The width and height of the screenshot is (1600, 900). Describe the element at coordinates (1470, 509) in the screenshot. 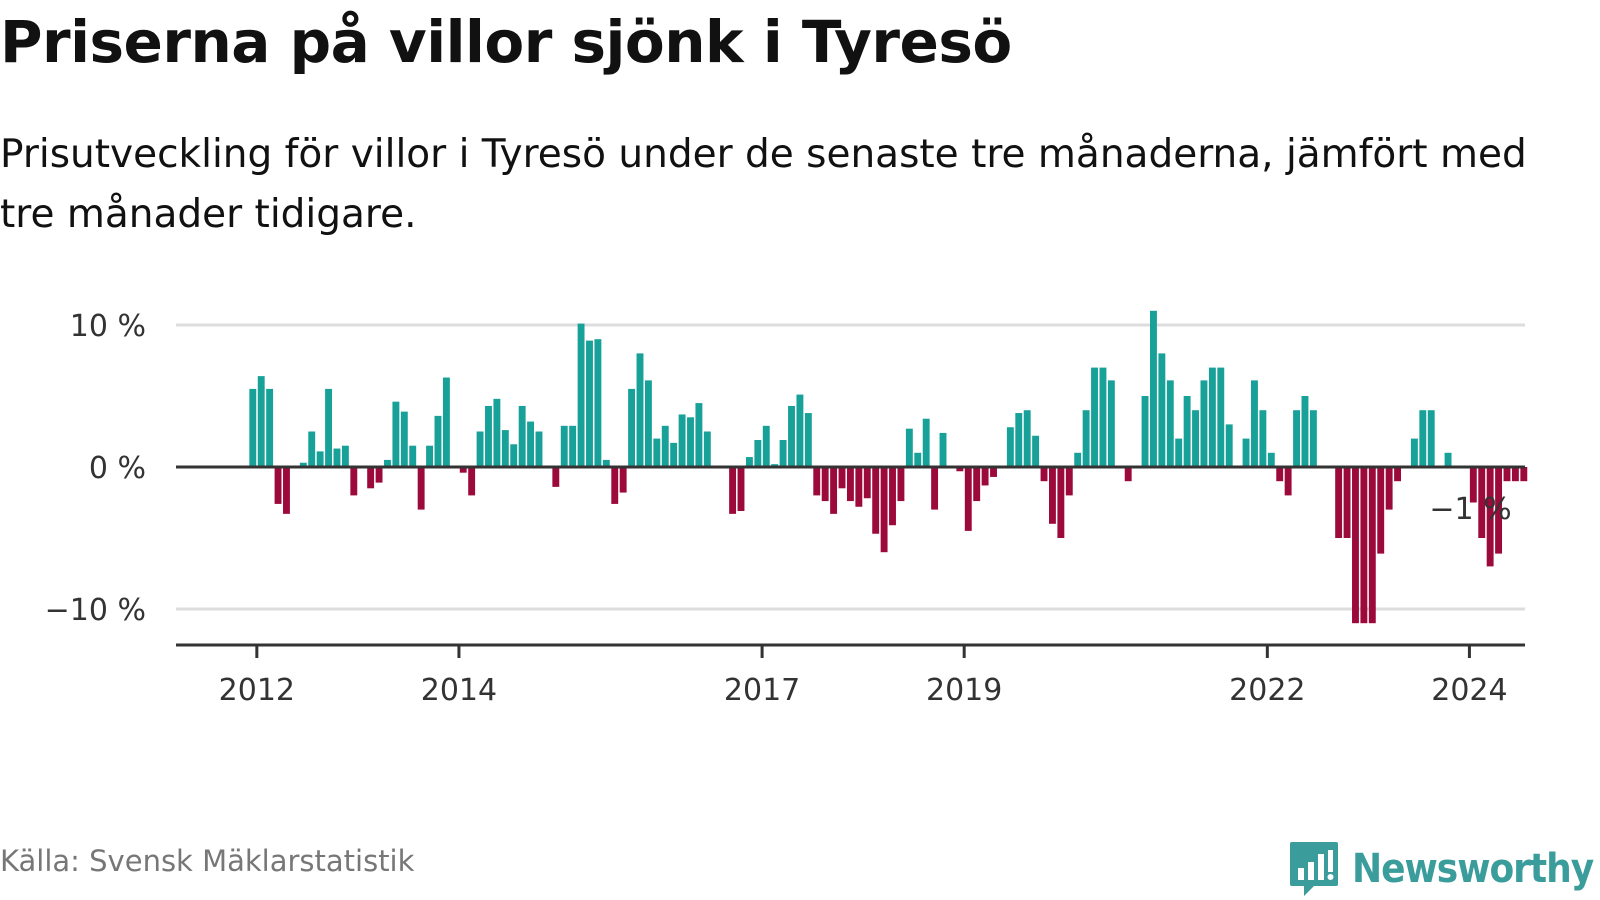

I see `value-annotation: −1 %` at that location.